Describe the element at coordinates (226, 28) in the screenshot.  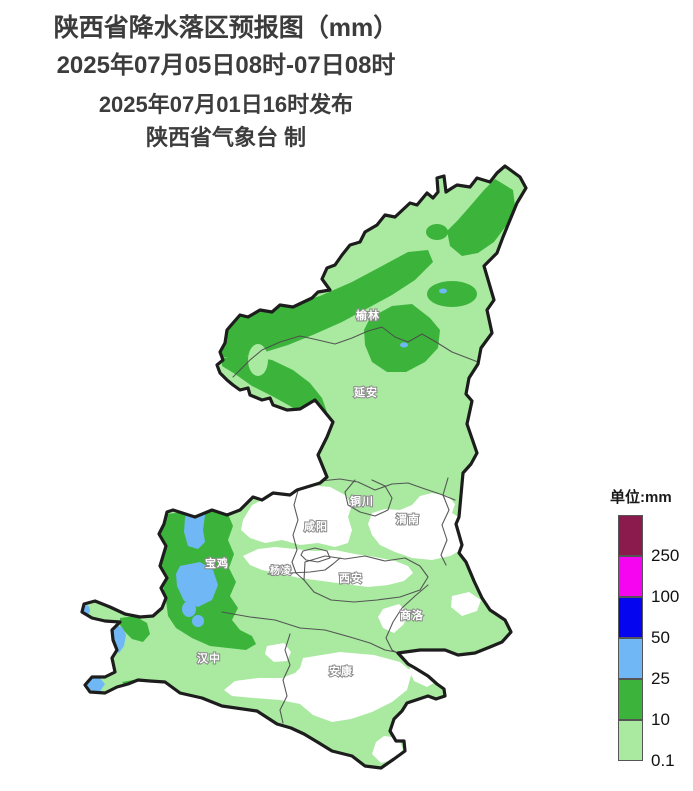
I see `page-title: 陕西省降水落区预报图（mm）` at that location.